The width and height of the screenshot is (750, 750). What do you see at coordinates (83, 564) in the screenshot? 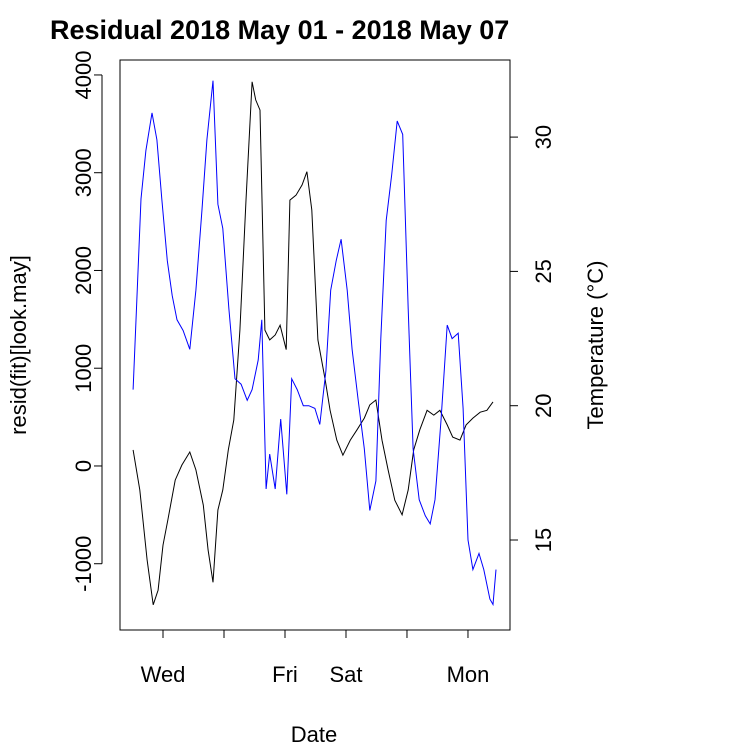
I see `y-tick-label: -1000` at bounding box center [83, 564].